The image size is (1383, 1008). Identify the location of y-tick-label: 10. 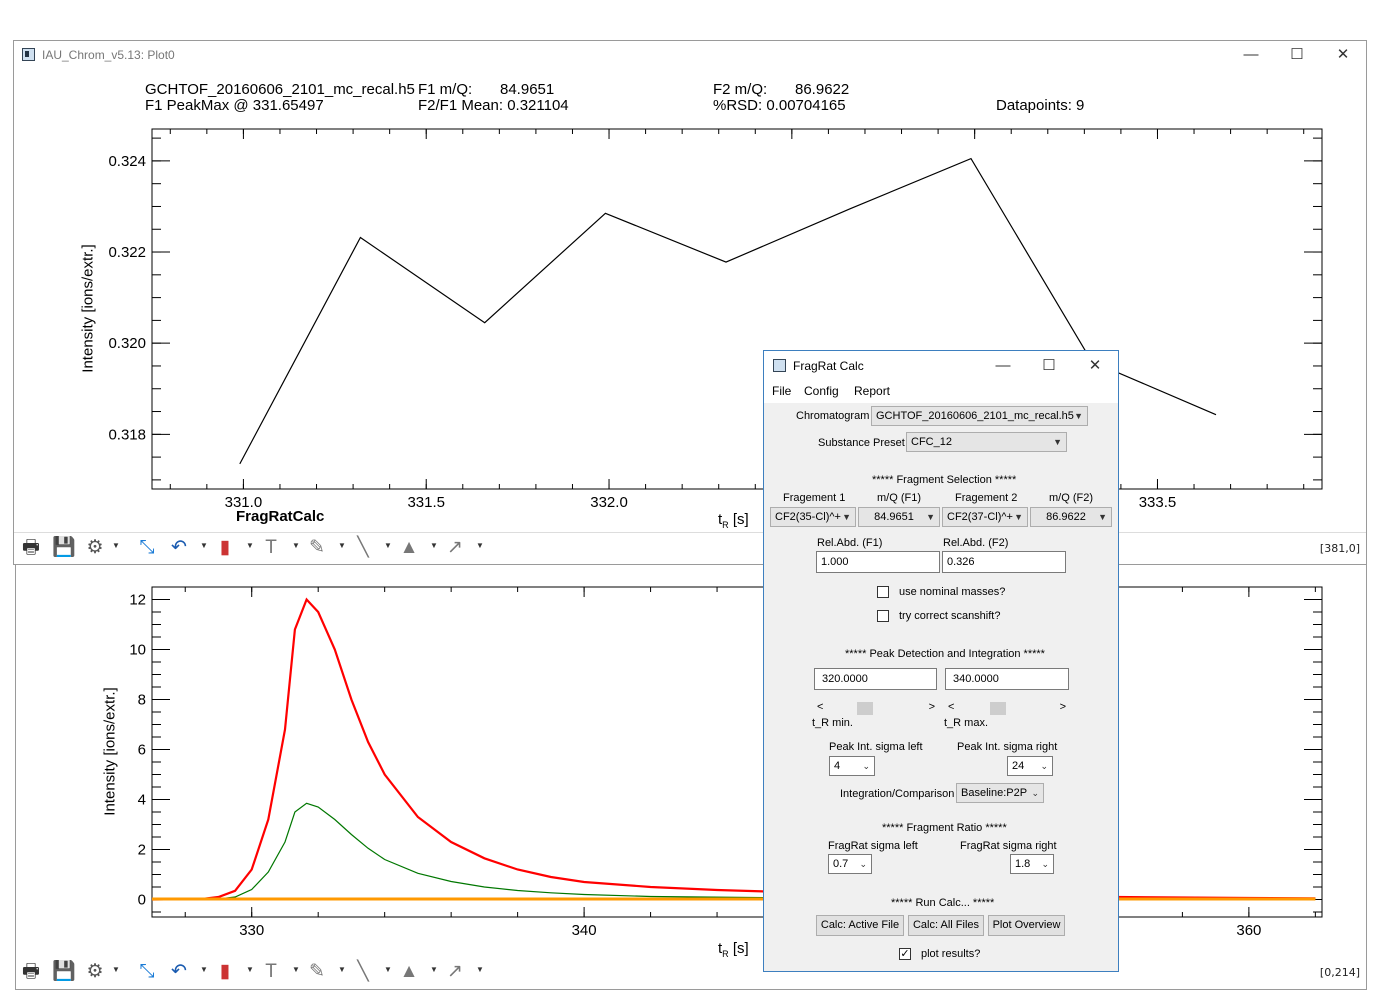
(137, 650).